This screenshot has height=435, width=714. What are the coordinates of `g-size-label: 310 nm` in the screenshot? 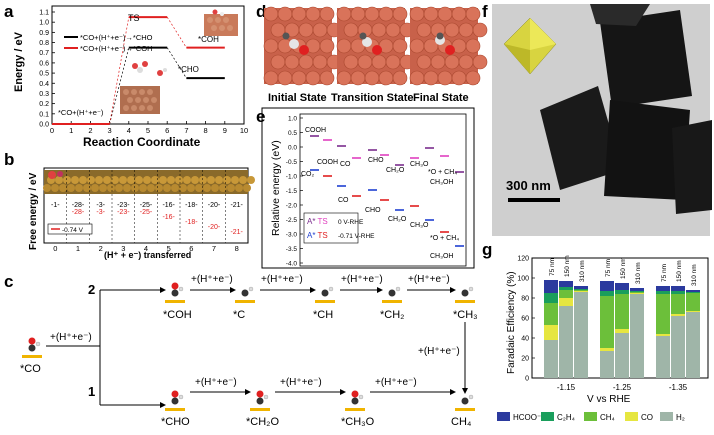 It's located at (694, 275).